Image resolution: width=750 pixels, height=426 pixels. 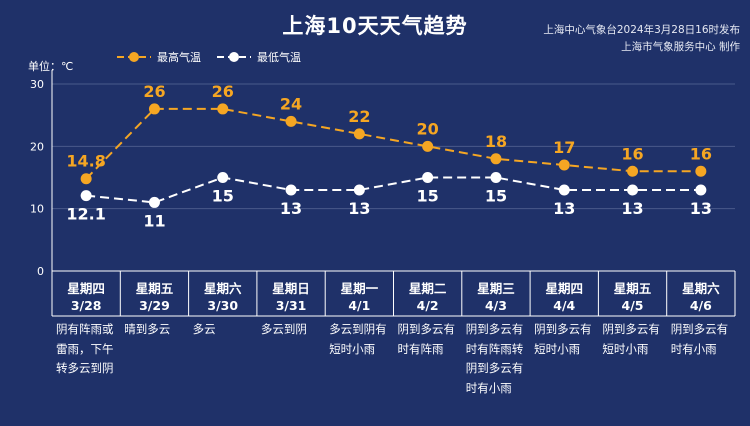 I want to click on y-axis-unit-label: 单位：℃, so click(x=51, y=66).